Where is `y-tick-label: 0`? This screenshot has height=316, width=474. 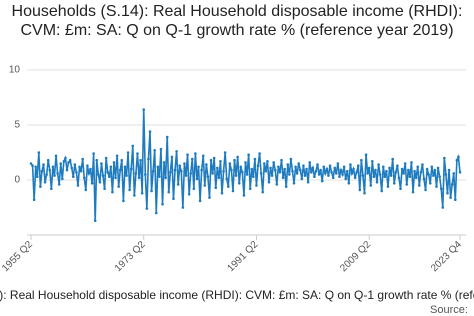
y-tick-label: 0 is located at coordinates (17, 180).